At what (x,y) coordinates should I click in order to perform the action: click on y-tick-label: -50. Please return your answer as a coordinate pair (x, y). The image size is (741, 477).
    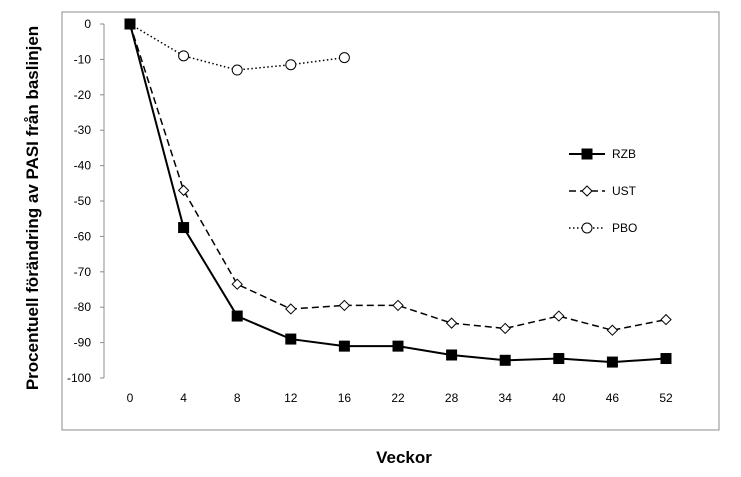
    Looking at the image, I should click on (83, 201).